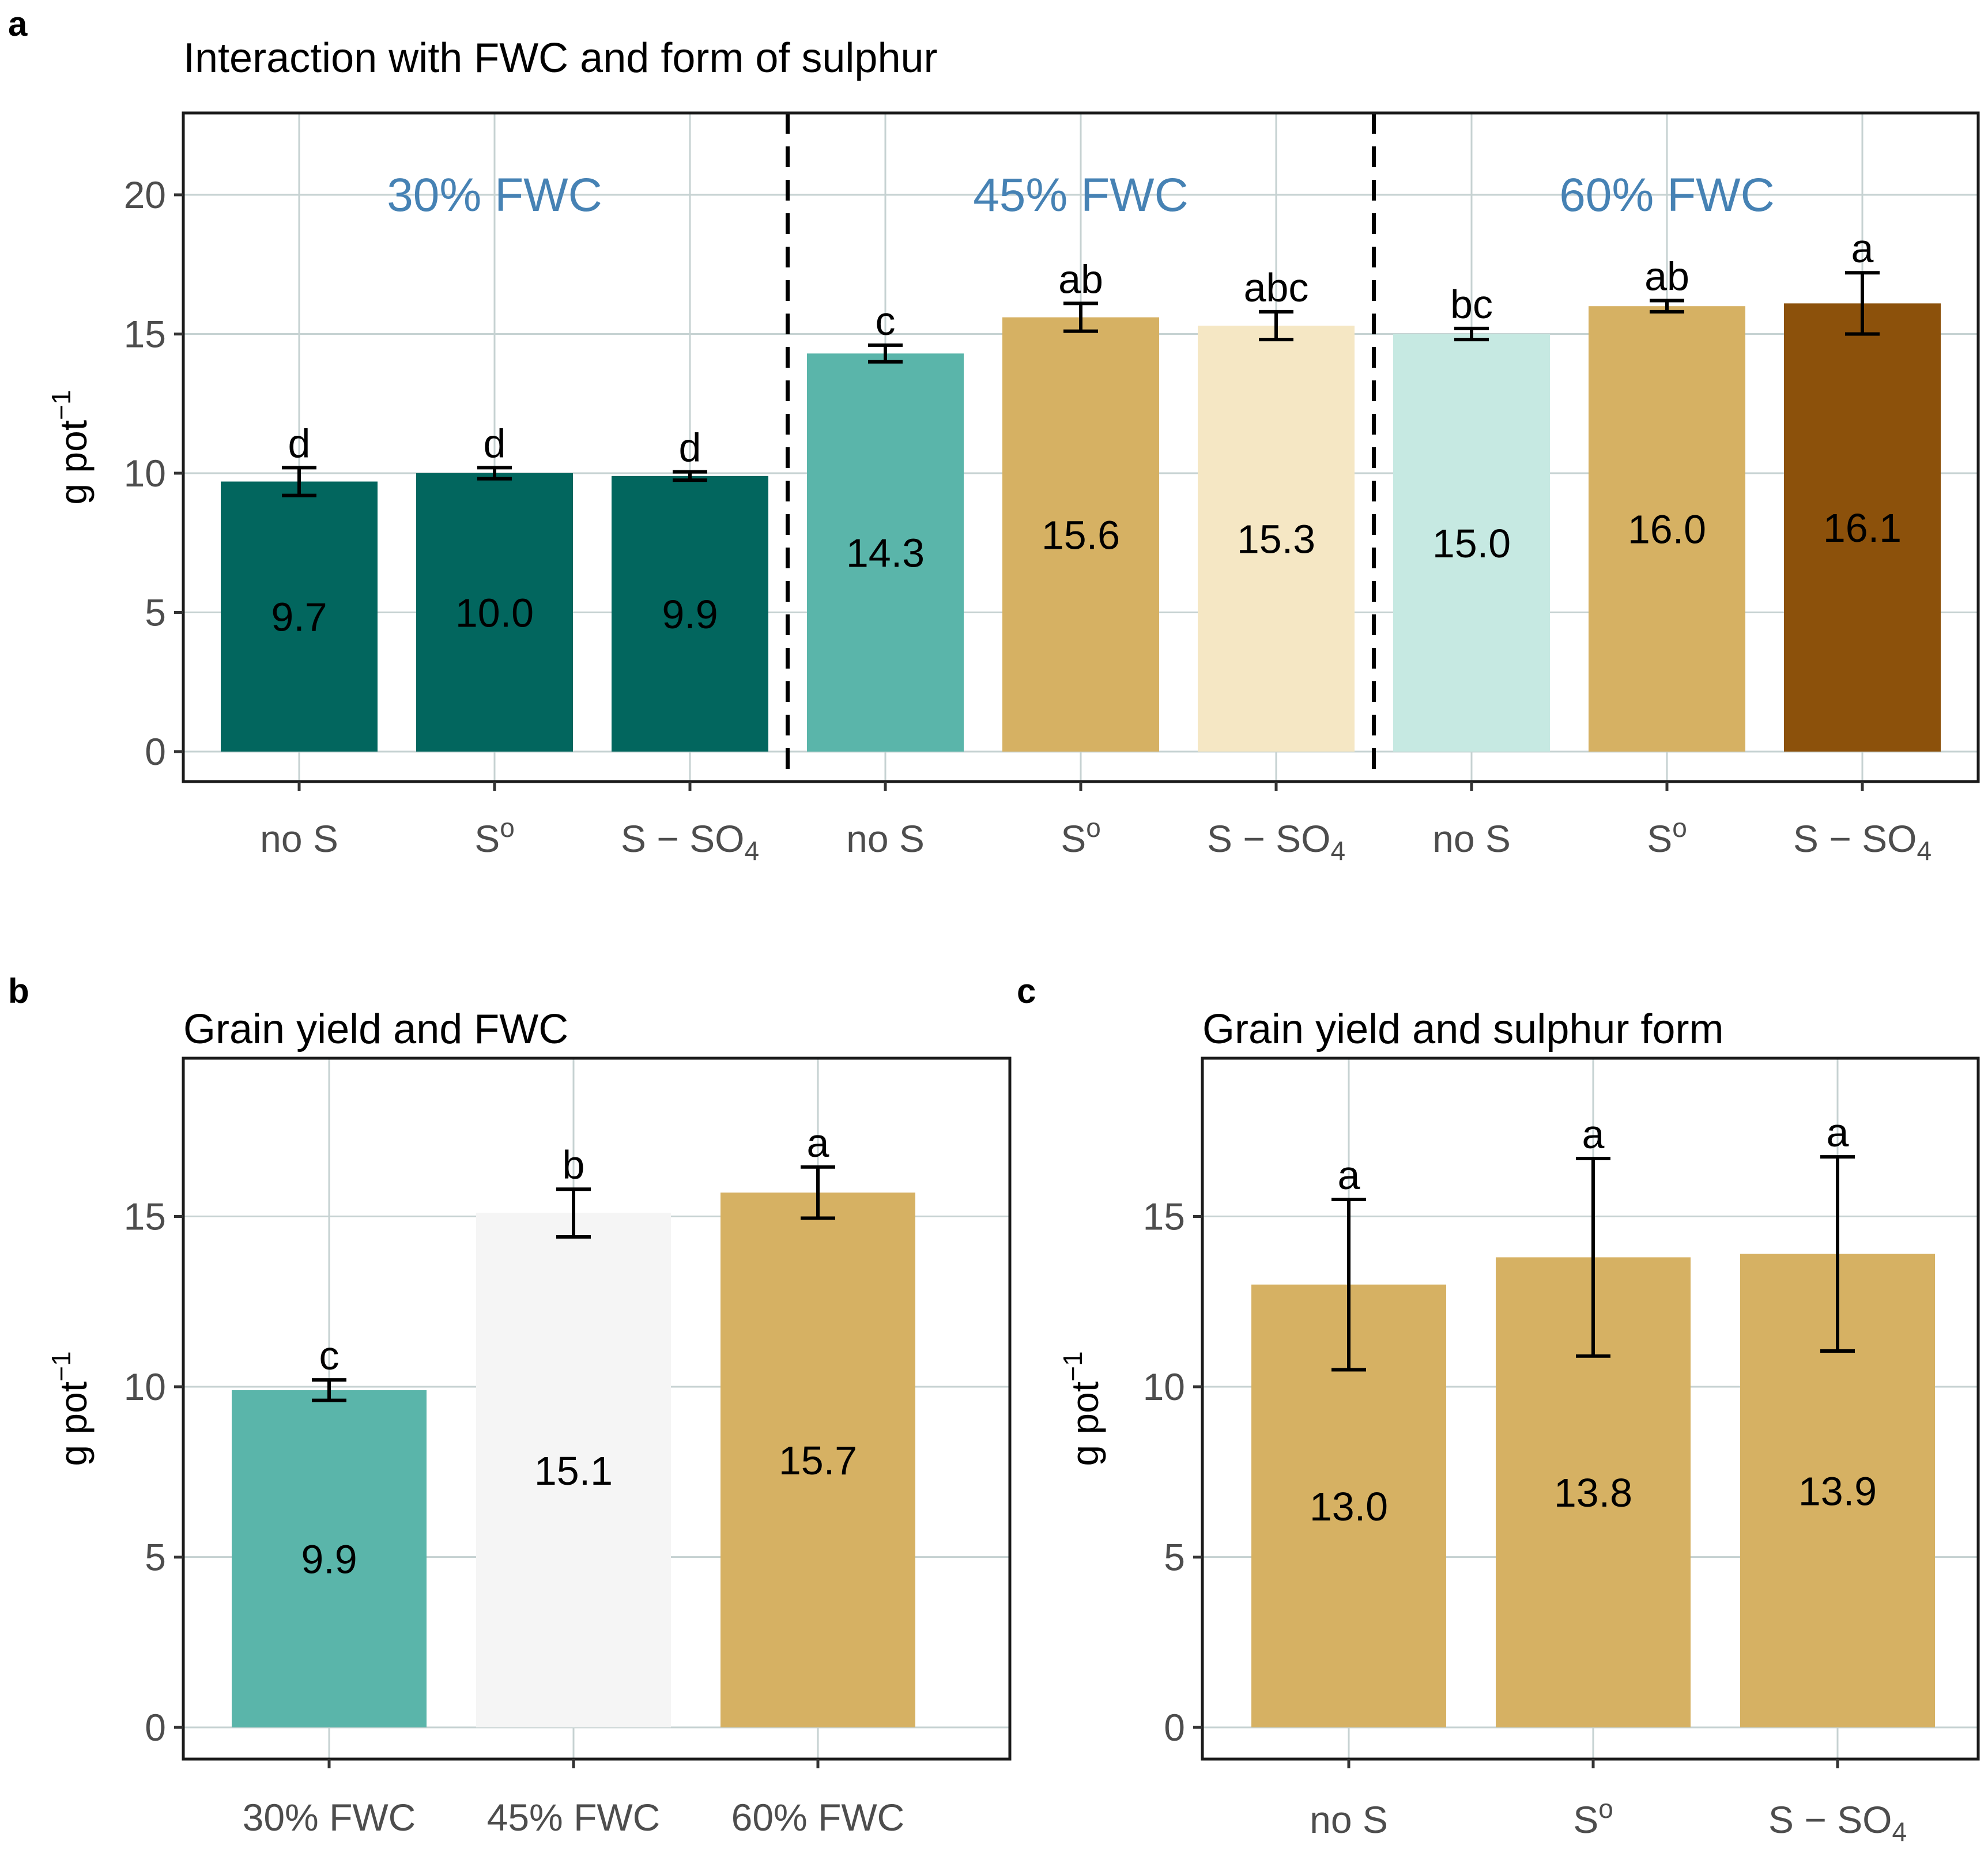 Image resolution: width=1988 pixels, height=1849 pixels. Describe the element at coordinates (1277, 287) in the screenshot. I see `significance-letter: abc` at that location.